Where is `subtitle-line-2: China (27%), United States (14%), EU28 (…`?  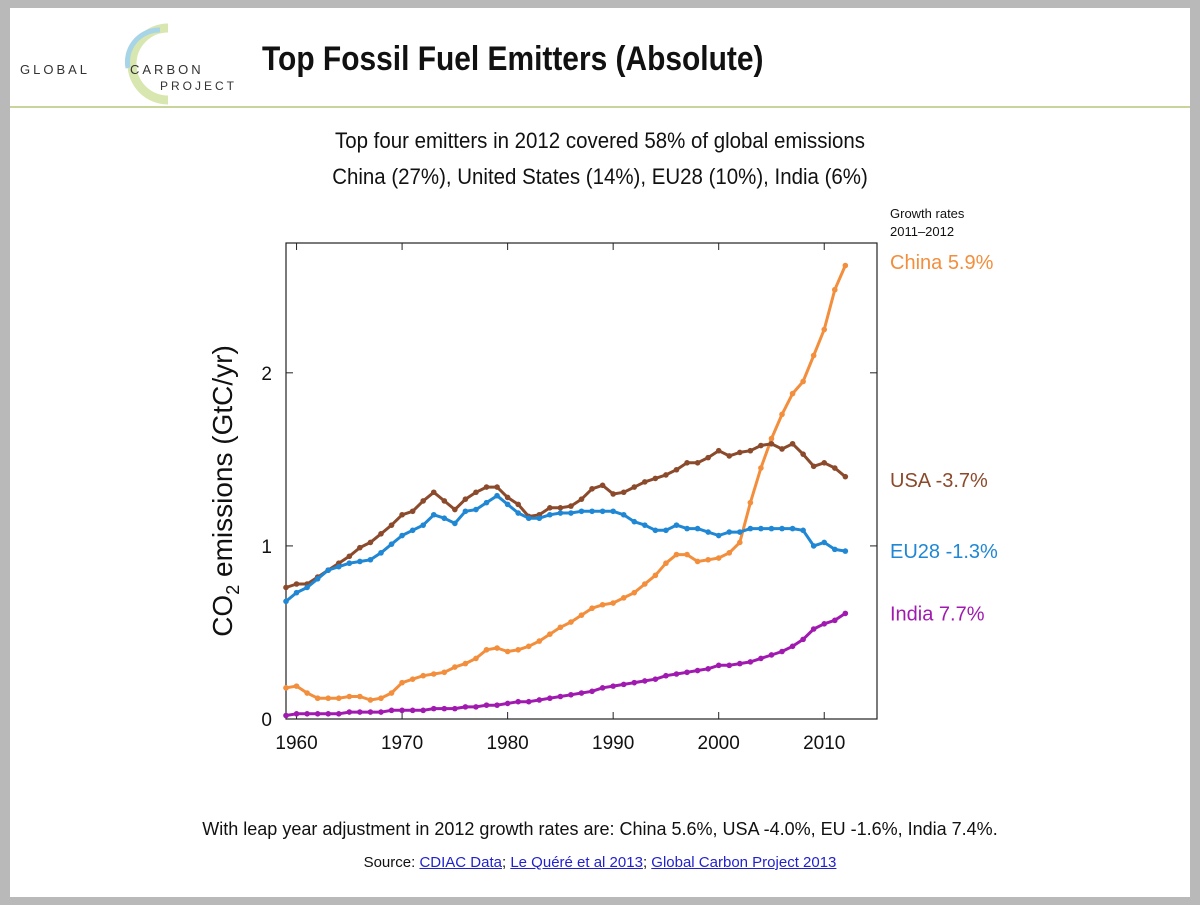 subtitle-line-2: China (27%), United States (14%), EU28 (… is located at coordinates (600, 176).